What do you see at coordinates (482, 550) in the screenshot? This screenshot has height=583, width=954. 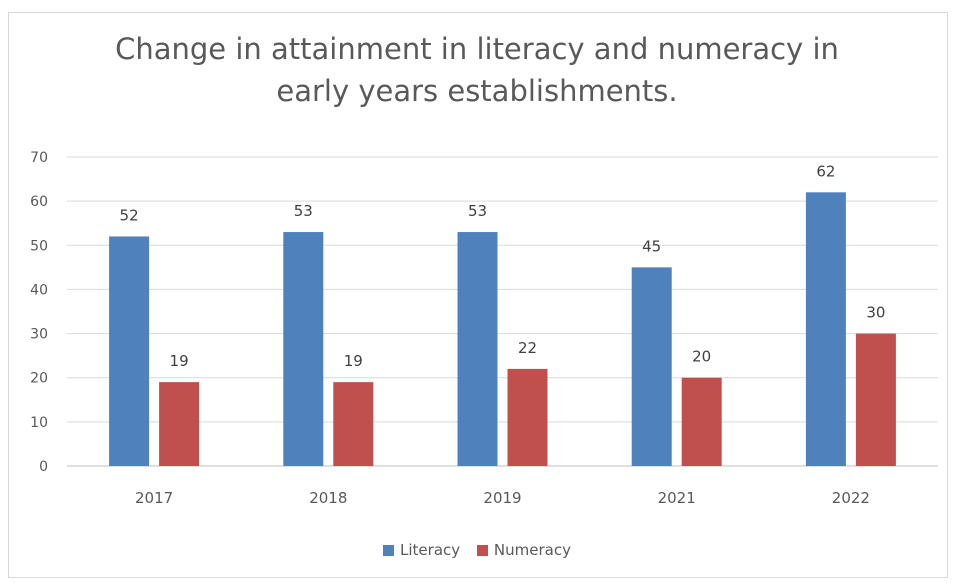 I see `legend-swatch-numeracy` at bounding box center [482, 550].